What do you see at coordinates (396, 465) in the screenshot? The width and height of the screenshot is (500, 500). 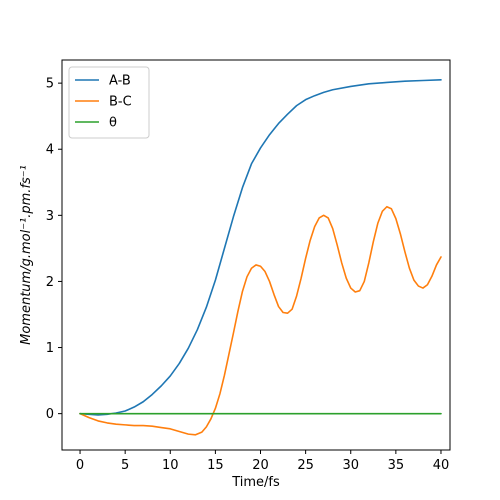 I see `x-tick-label: 35` at bounding box center [396, 465].